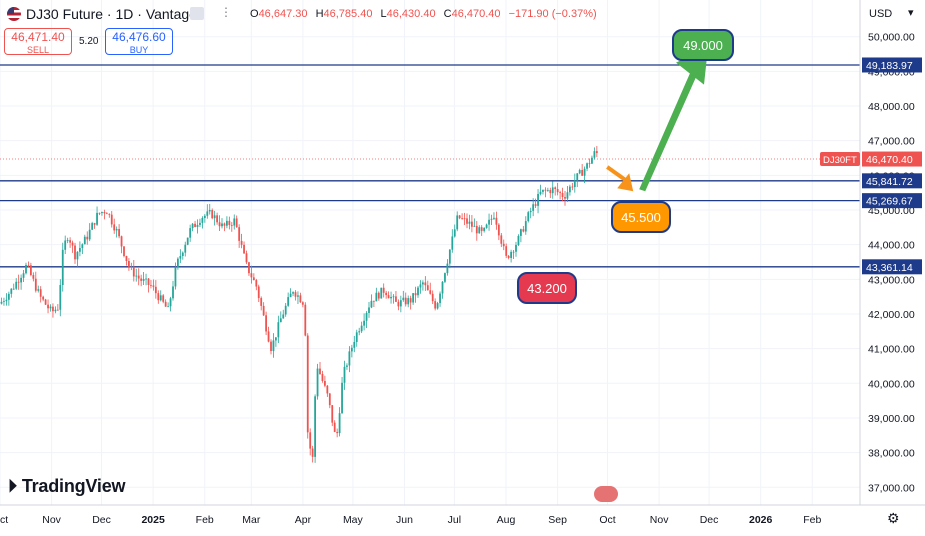 The width and height of the screenshot is (925, 536). What do you see at coordinates (891, 488) in the screenshot?
I see `y-tick-label: 37,000.00` at bounding box center [891, 488].